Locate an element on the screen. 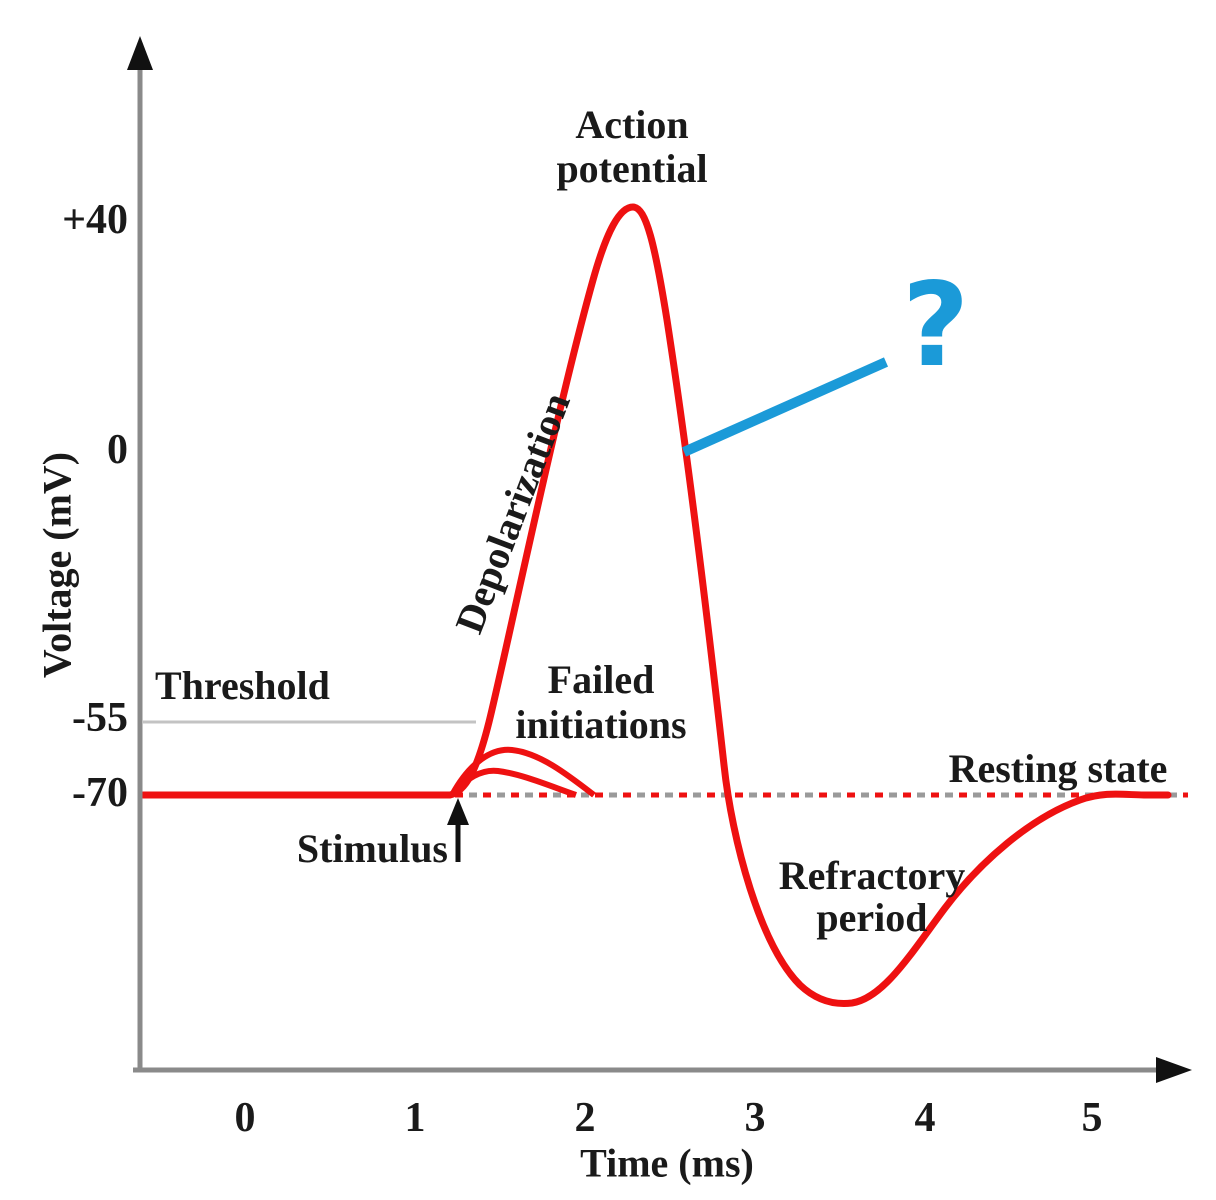  x-tick-2: 2 is located at coordinates (585, 1118).